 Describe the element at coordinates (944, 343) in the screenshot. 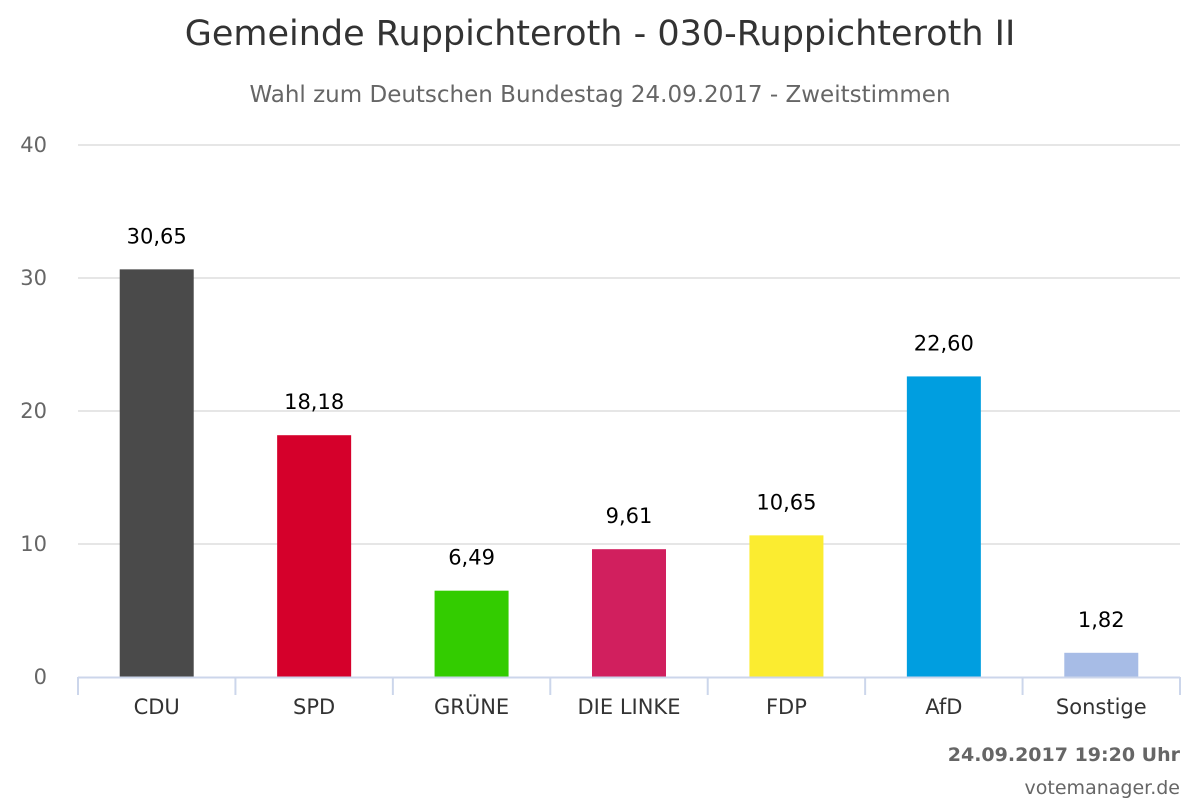

I see `data-label: 22,60` at that location.